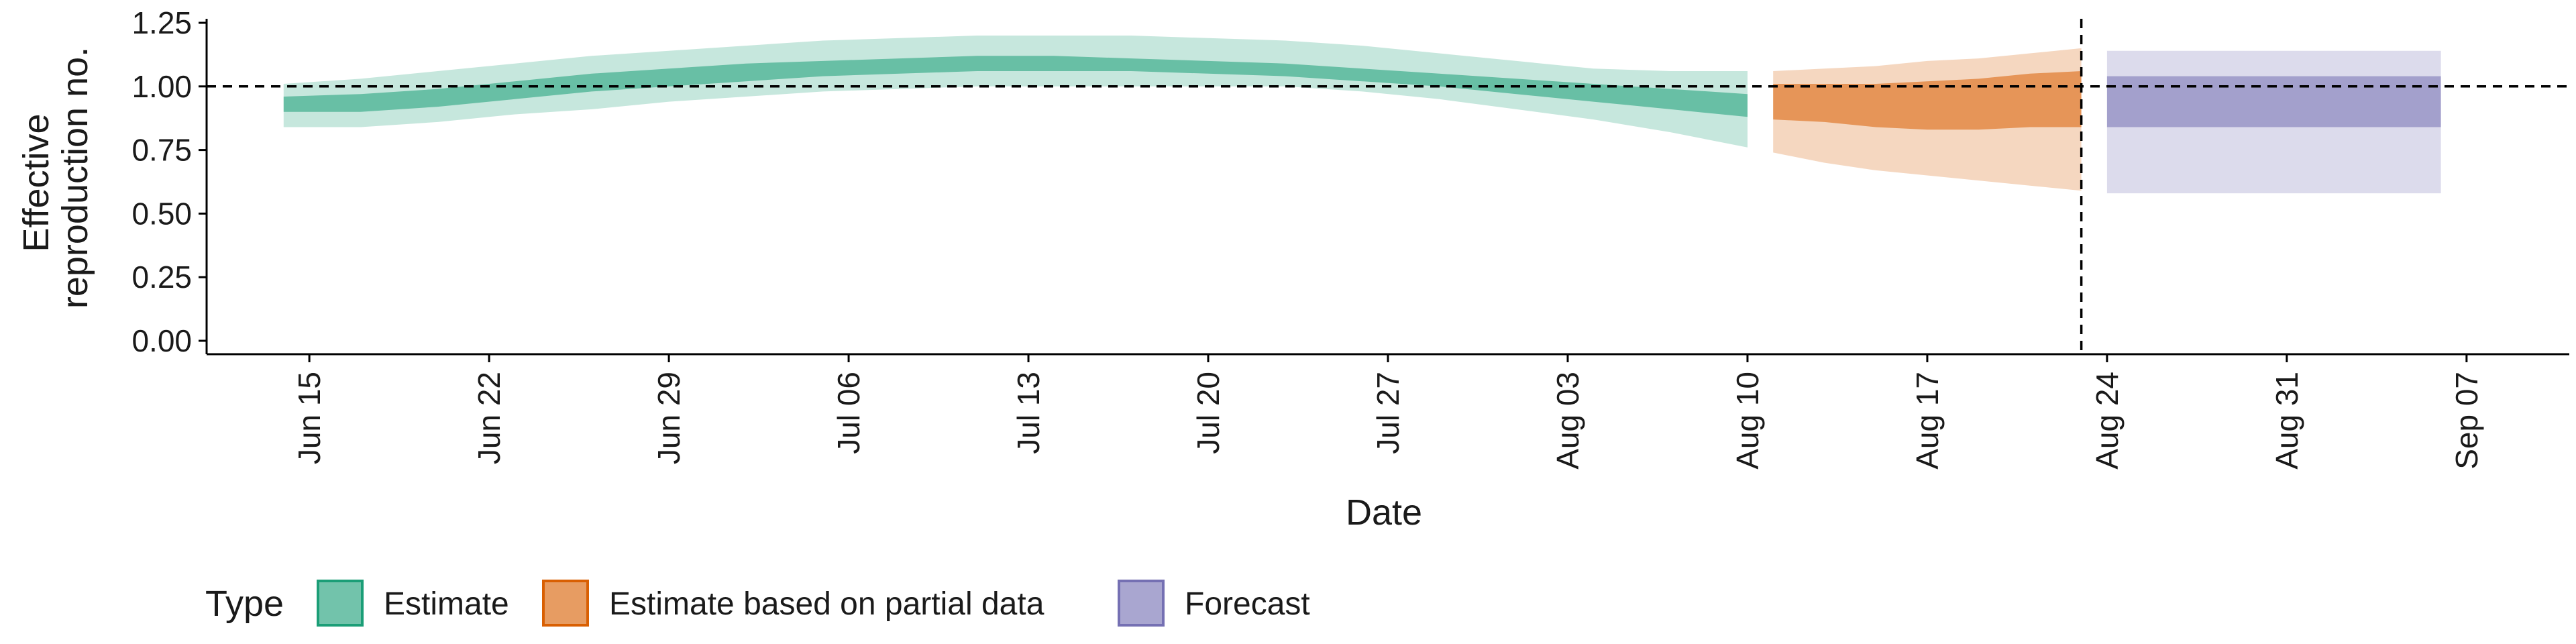 This screenshot has height=644, width=2576. What do you see at coordinates (340, 603) in the screenshot?
I see `legend-key-estimate` at bounding box center [340, 603].